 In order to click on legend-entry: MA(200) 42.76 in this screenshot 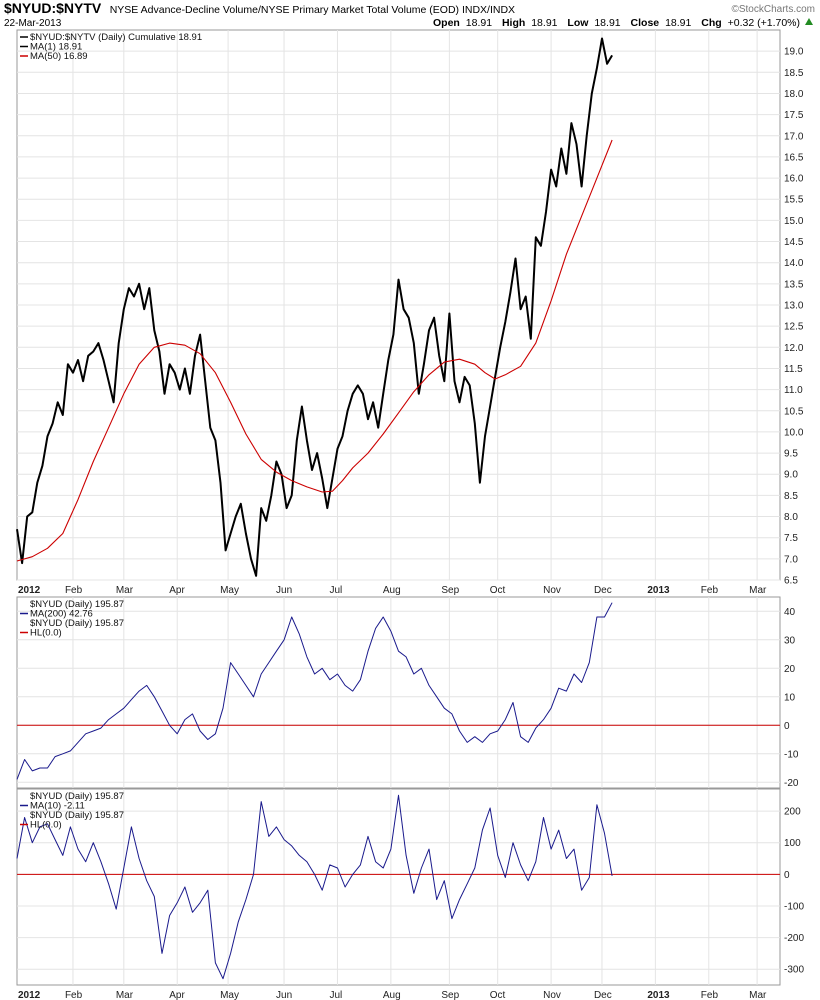, I will do `click(61, 614)`.